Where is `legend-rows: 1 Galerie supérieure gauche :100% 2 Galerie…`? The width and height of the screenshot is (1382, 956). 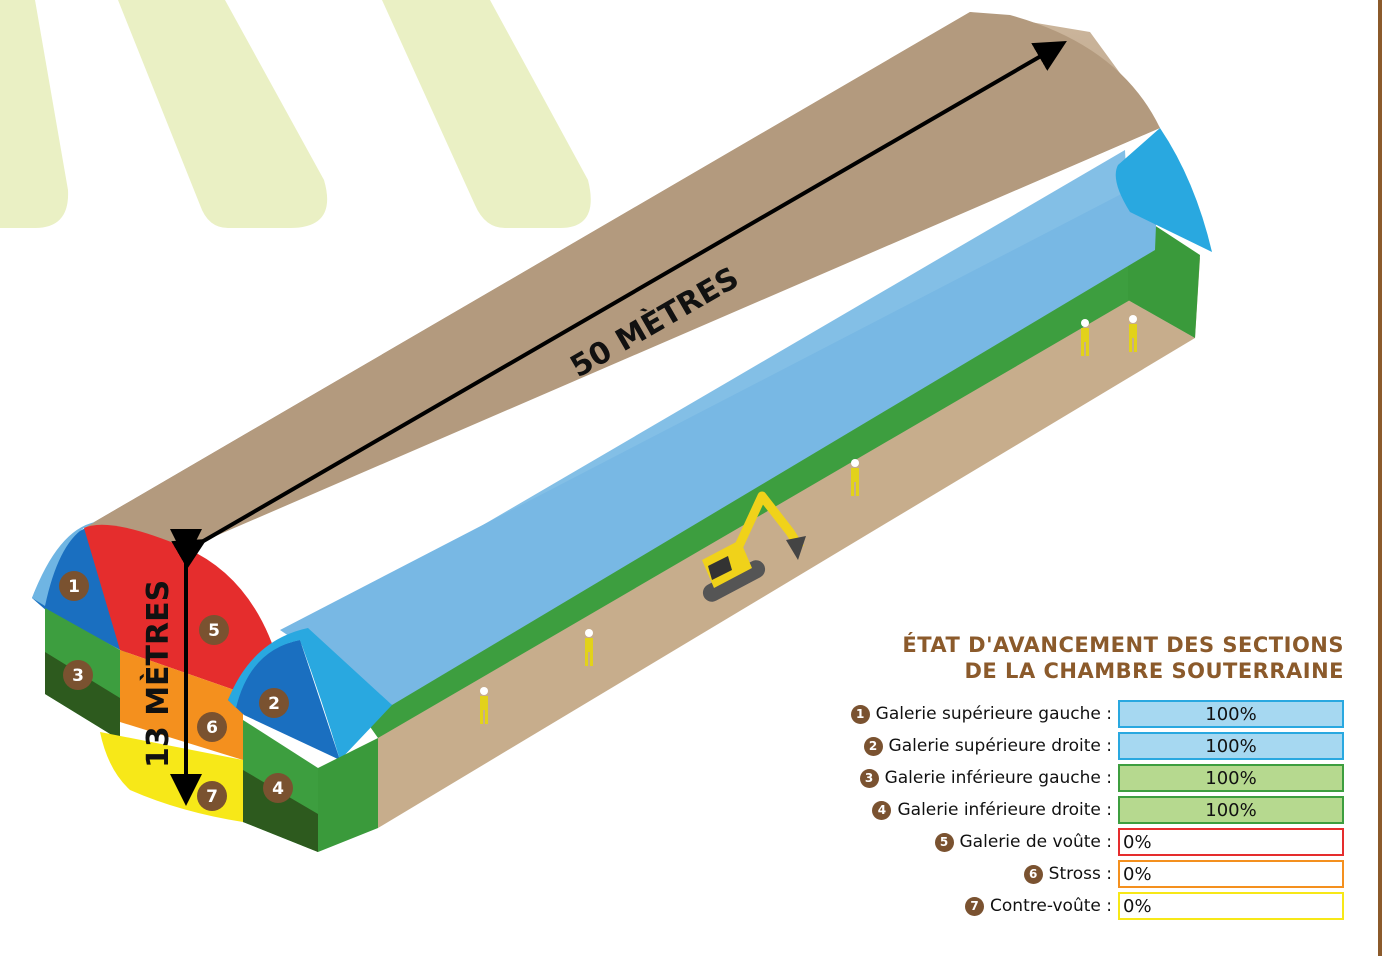
legend-rows: 1 Galerie supérieure gauche :100% 2 Galerie… is located at coordinates (1052, 810).